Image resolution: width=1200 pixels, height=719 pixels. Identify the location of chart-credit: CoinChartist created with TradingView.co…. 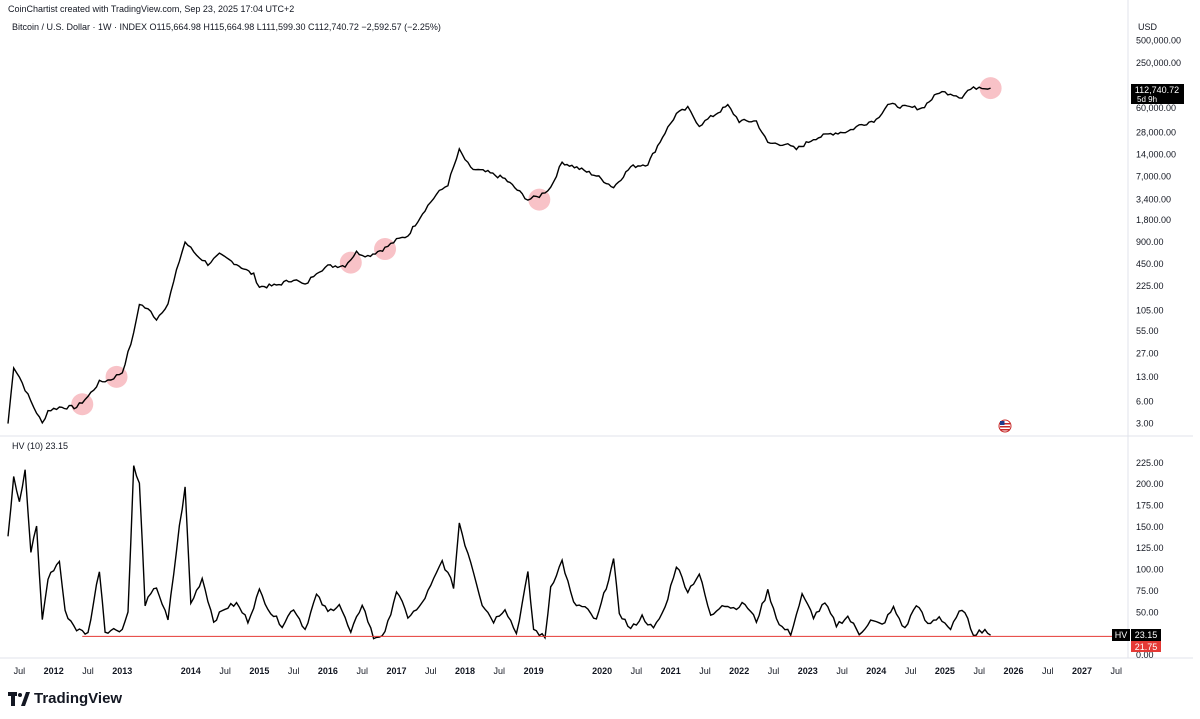
(151, 9).